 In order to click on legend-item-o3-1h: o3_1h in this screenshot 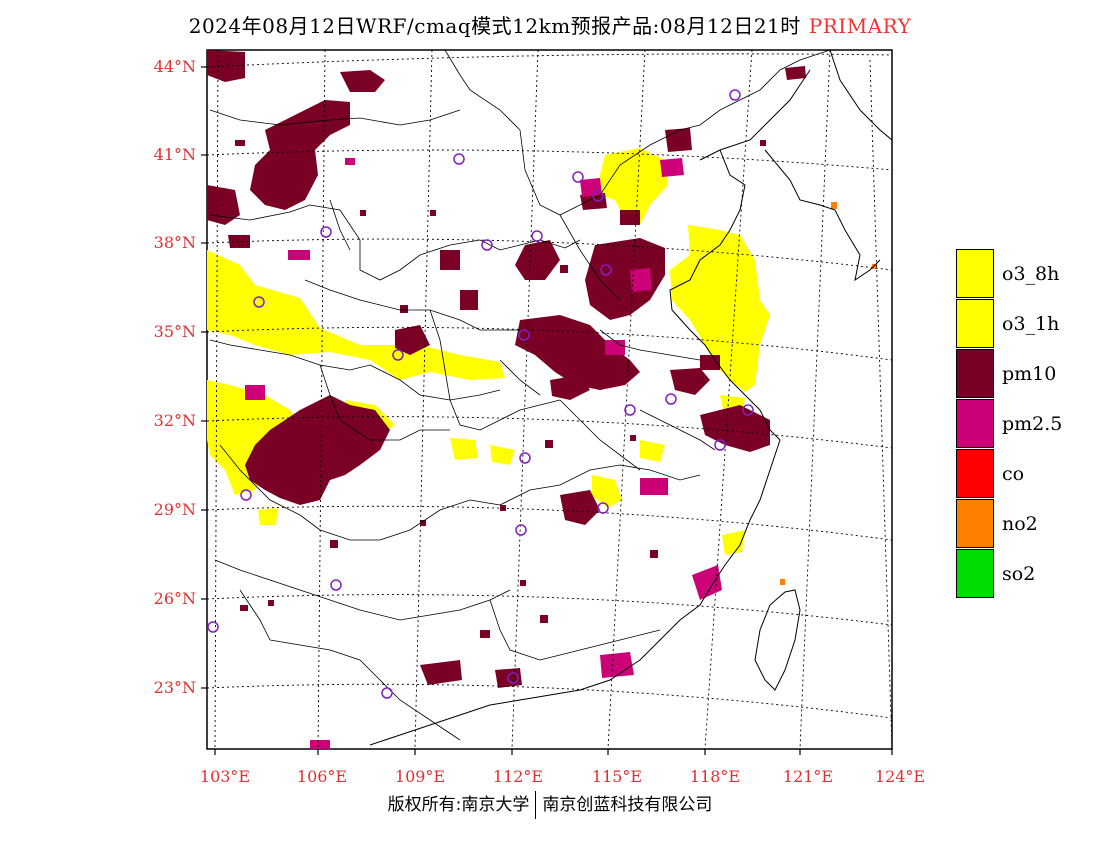, I will do `click(1021, 324)`.